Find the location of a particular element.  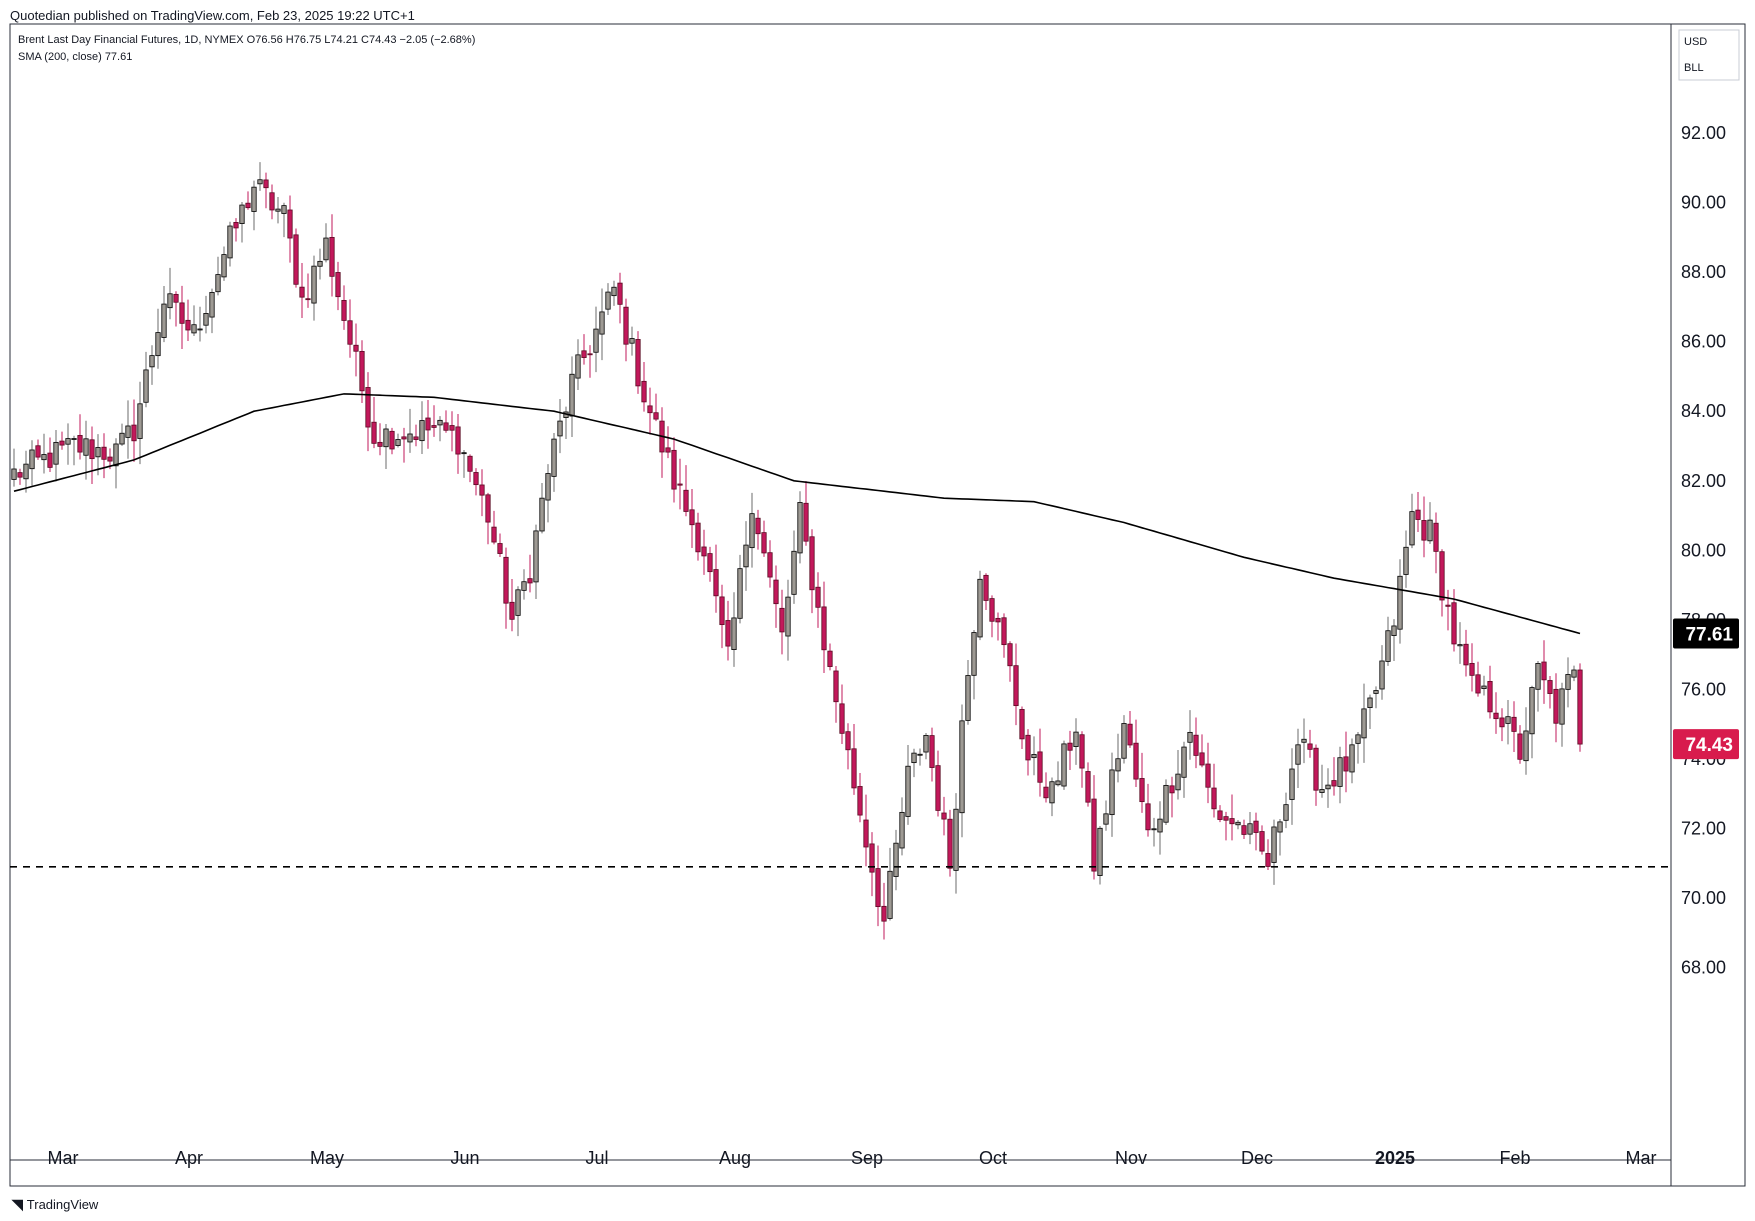

x-tick-label: Mar is located at coordinates (1641, 1158).